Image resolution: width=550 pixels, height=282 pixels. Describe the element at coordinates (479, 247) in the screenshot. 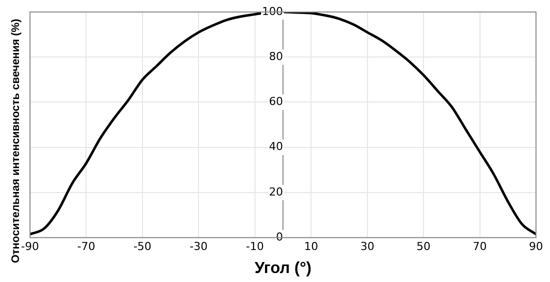

I see `x-tick-label: 70` at that location.